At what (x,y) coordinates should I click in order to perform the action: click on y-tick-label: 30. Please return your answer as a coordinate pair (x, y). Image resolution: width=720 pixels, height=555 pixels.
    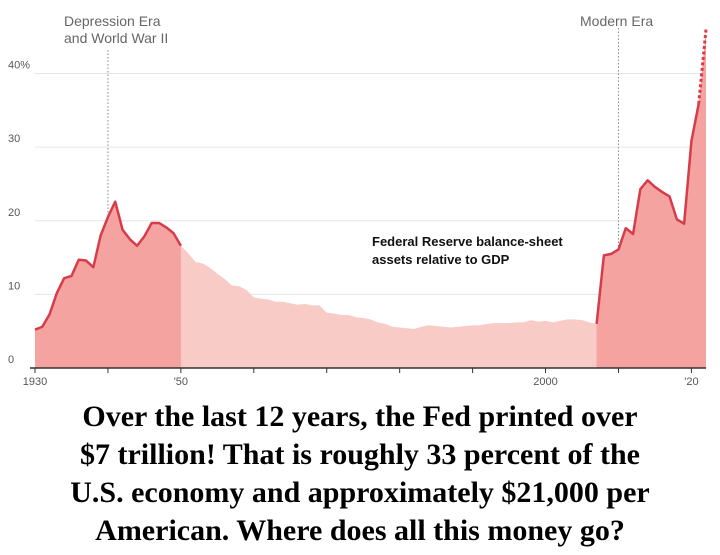
    Looking at the image, I should click on (14, 139).